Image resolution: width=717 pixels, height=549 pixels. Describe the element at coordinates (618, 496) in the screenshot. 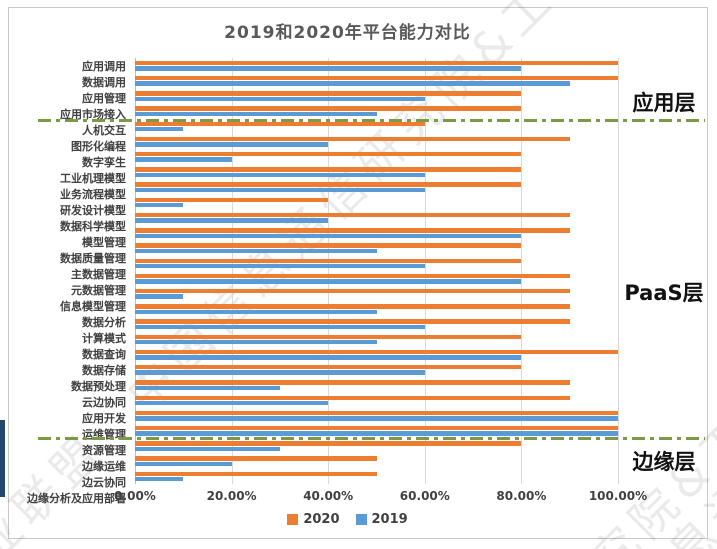

I see `x-tick-label: 100.00%` at that location.